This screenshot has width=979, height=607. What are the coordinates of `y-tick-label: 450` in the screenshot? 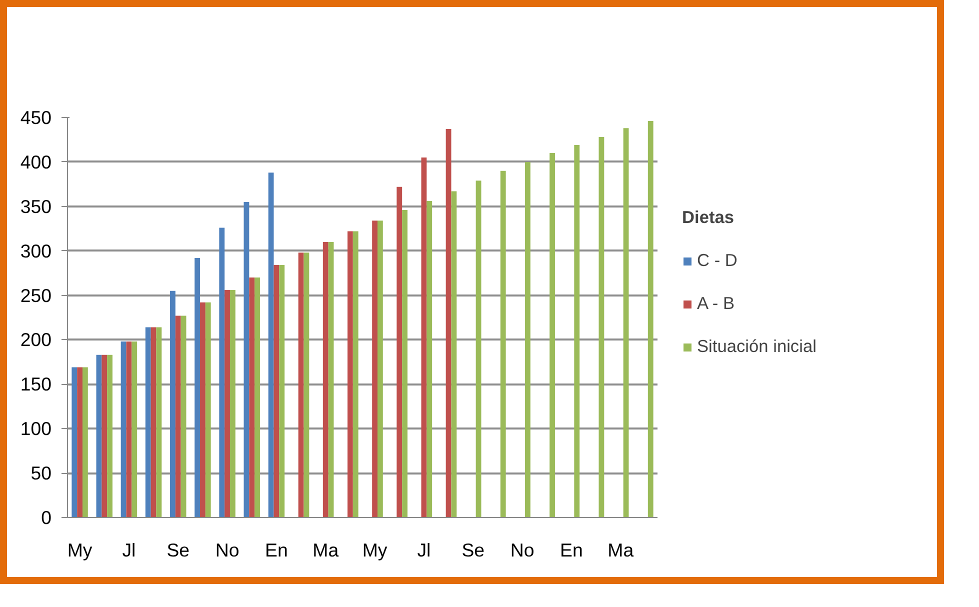 It's located at (36, 117).